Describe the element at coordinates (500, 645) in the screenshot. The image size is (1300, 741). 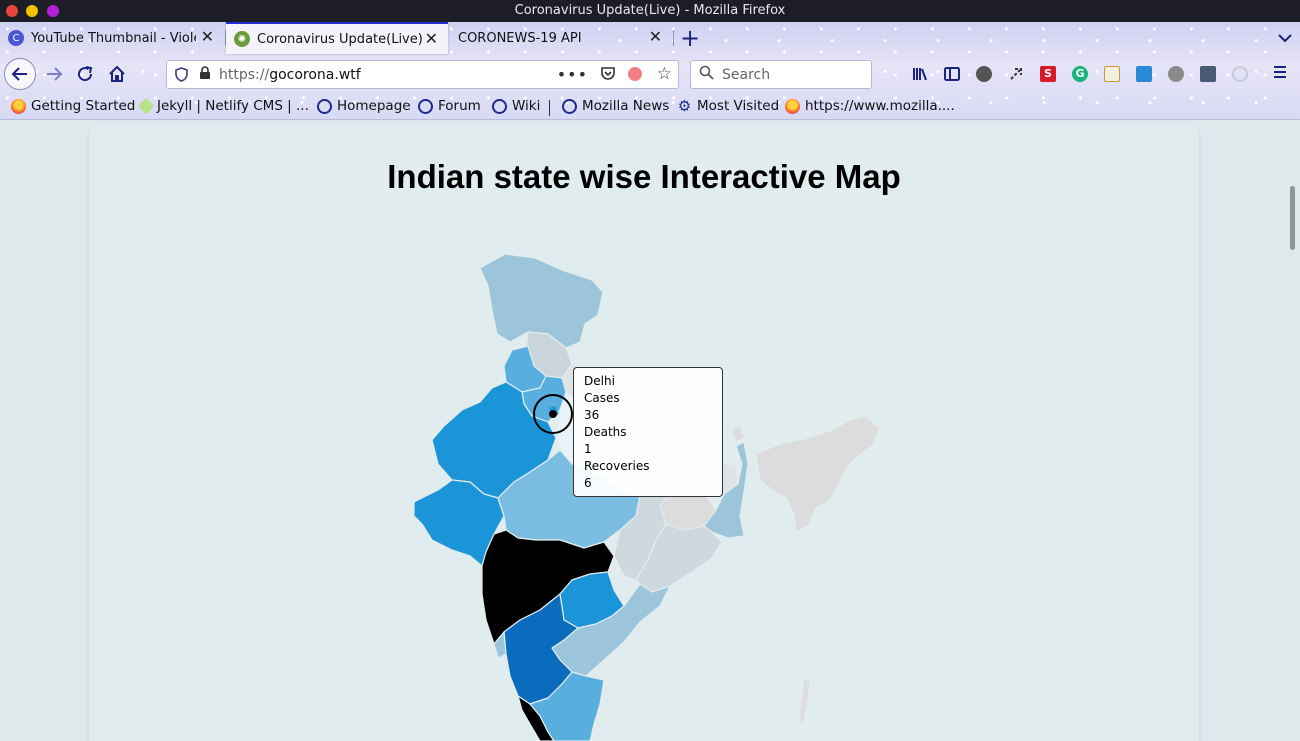
I see `map-state-goa` at that location.